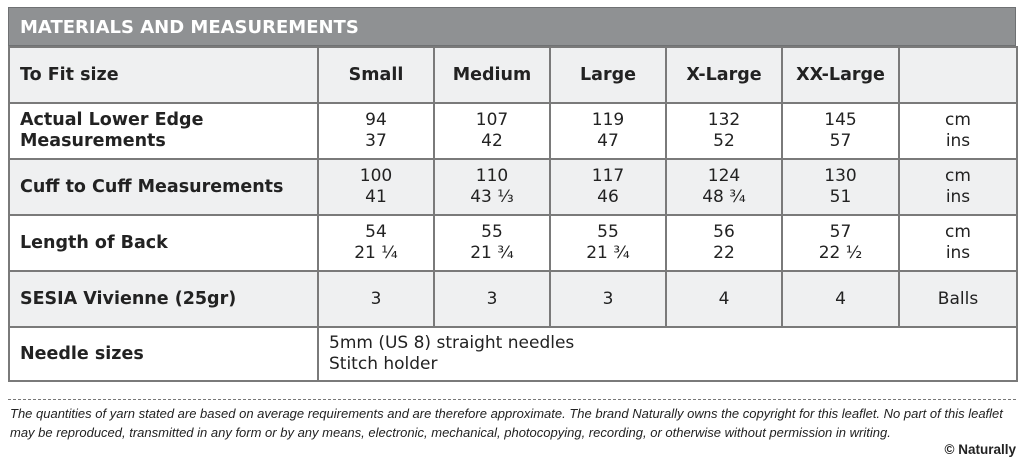 The width and height of the screenshot is (1024, 467). What do you see at coordinates (376, 243) in the screenshot?
I see `value-cell: 54 21 ¼` at bounding box center [376, 243].